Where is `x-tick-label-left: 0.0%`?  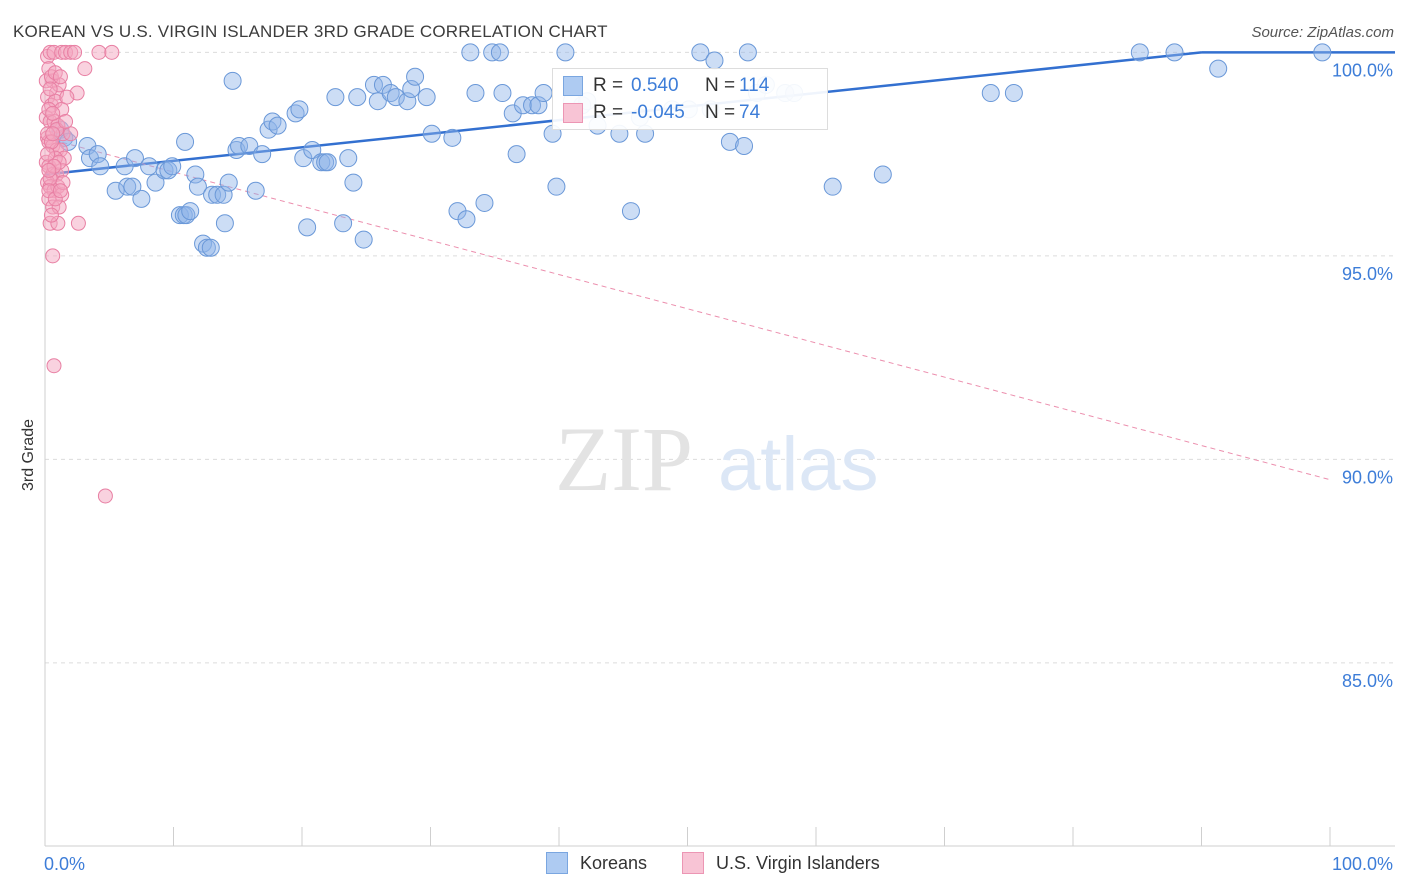
x-tick-label-left: 0.0% is located at coordinates (64, 864).